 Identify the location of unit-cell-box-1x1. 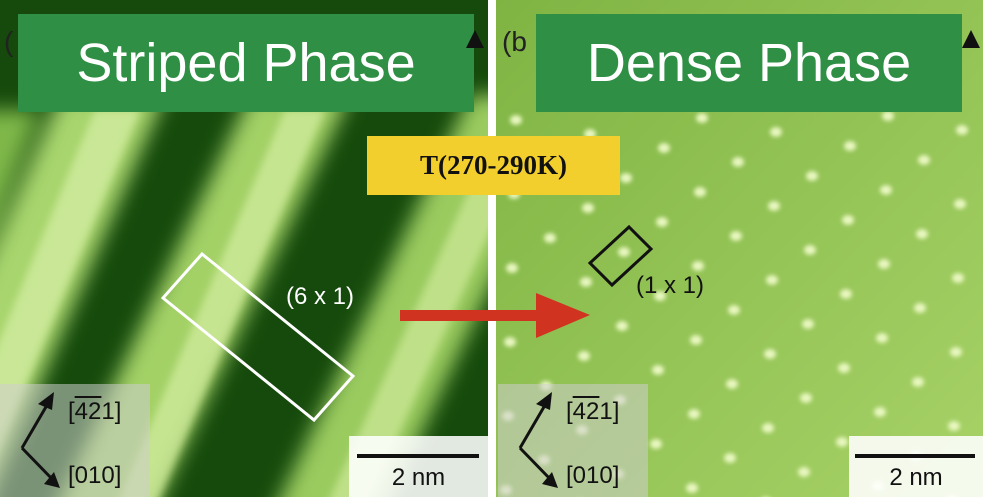
(620, 256).